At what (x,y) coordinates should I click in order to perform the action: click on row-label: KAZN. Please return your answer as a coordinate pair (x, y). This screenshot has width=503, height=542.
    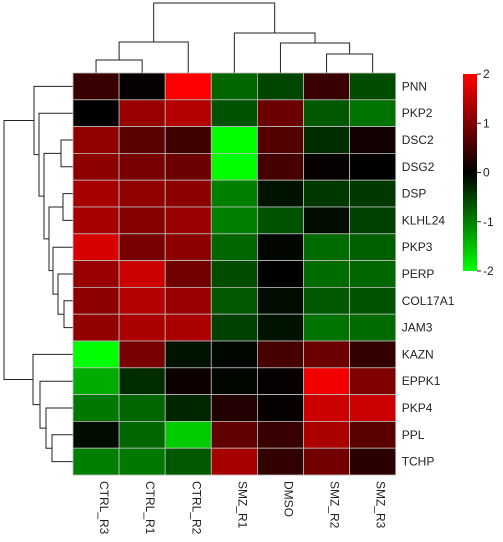
    Looking at the image, I should click on (418, 354).